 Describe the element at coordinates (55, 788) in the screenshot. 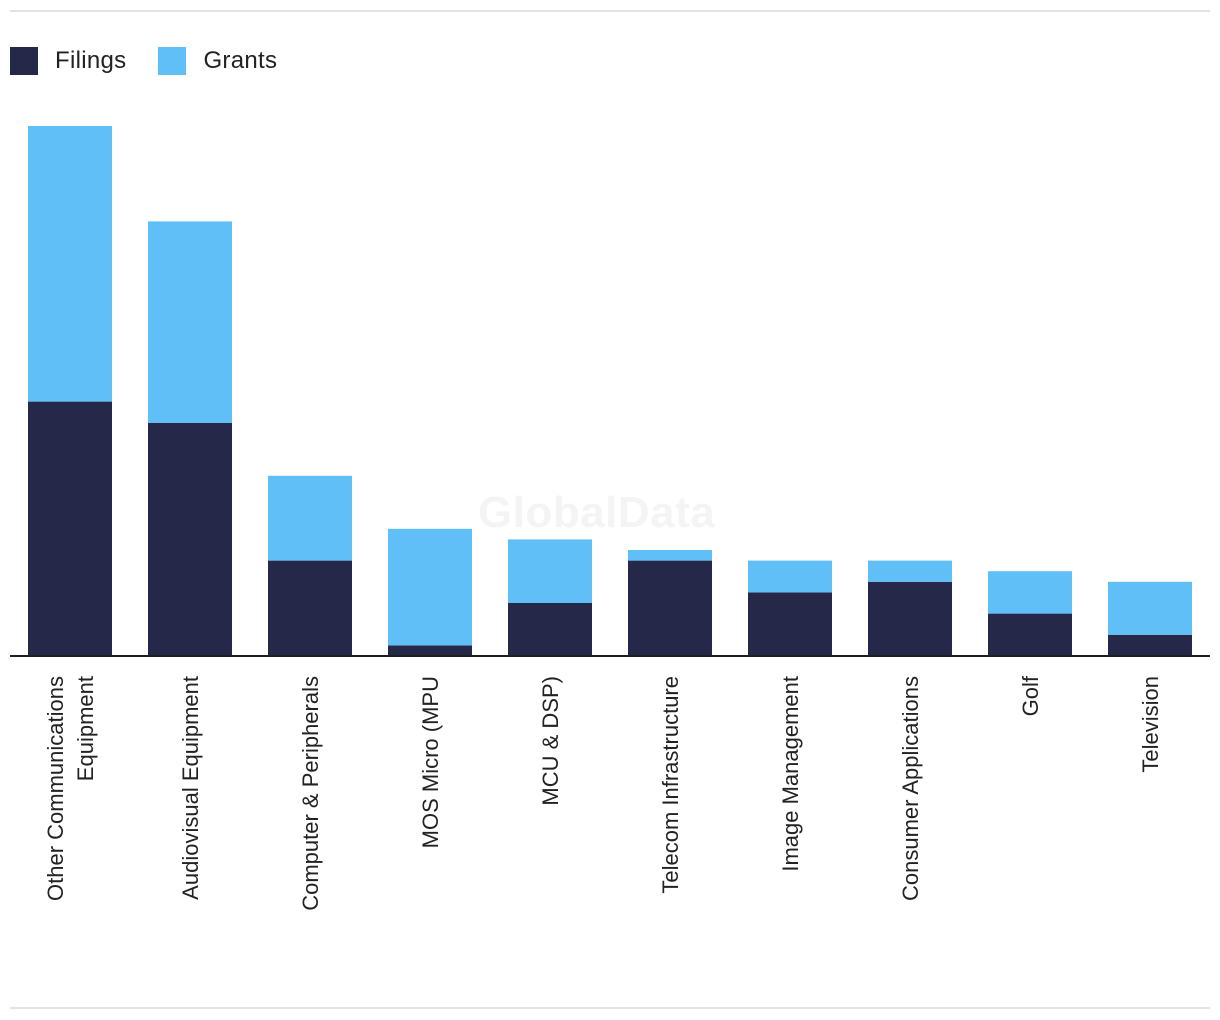

I see `category-label-0-line-0: Other Communications` at that location.